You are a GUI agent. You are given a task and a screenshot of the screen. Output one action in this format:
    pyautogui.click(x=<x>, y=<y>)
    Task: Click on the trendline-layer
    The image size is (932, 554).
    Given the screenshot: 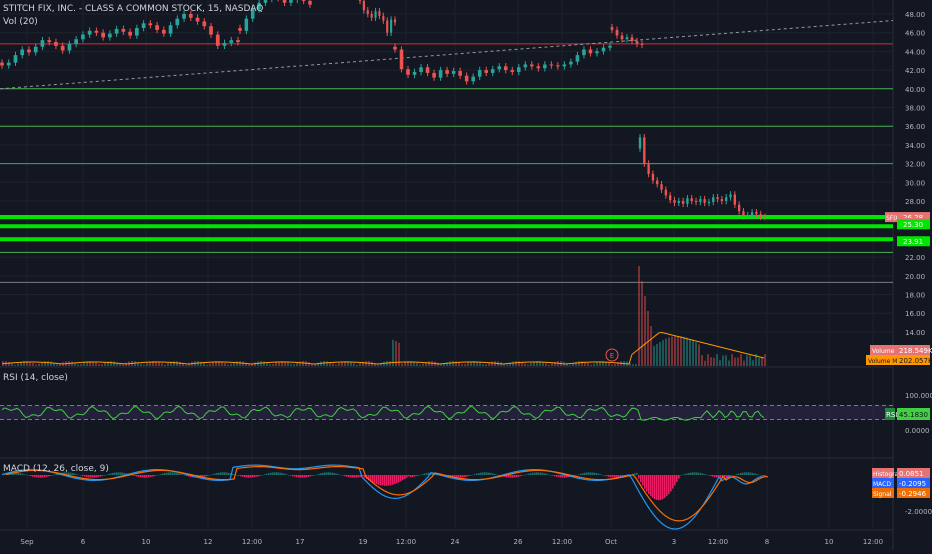 What is the action you would take?
    pyautogui.click(x=447, y=55)
    